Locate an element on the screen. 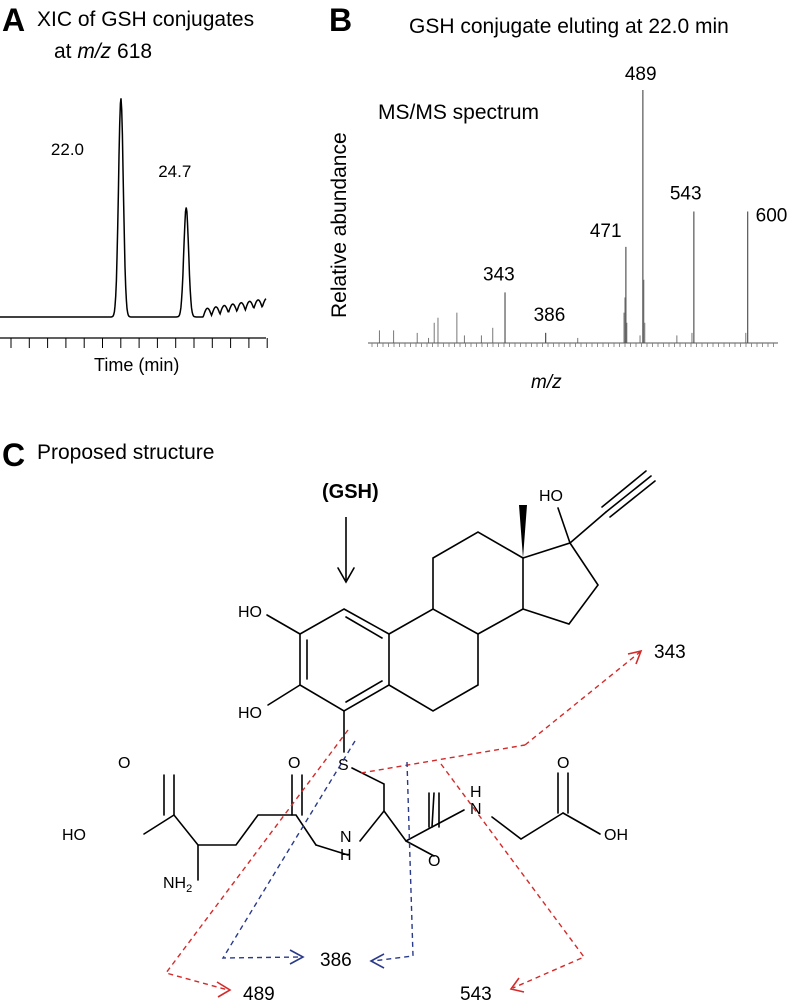 This screenshot has width=792, height=1005. xic-trace-line is located at coordinates (133, 208).